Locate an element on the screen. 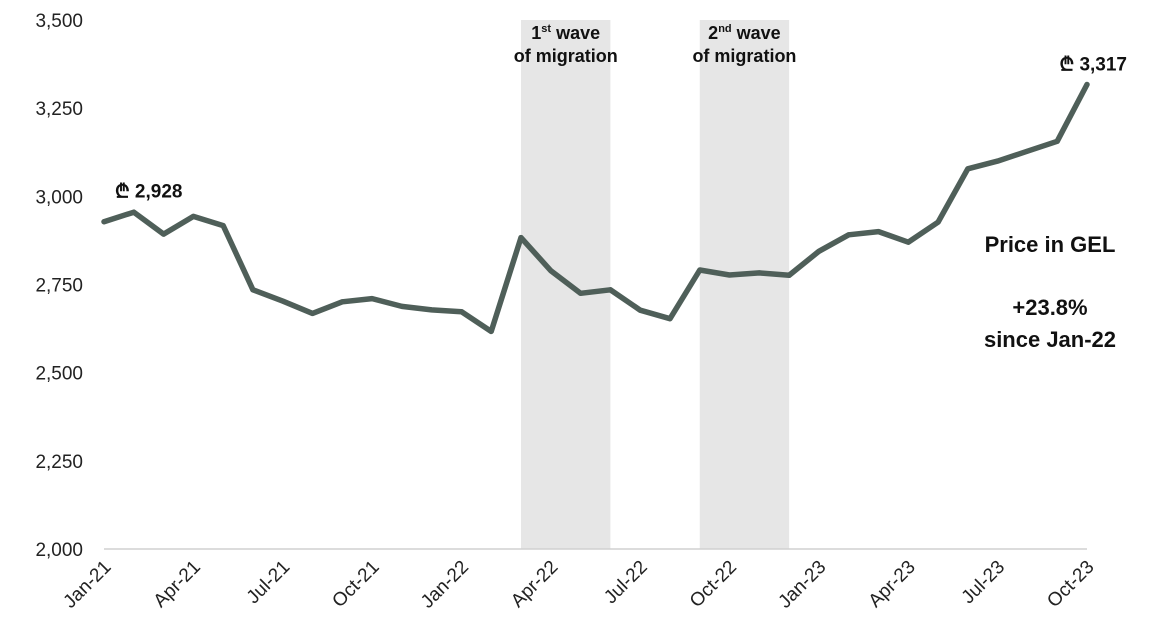 This screenshot has width=1156, height=627. x-tick-label: Apr-22 is located at coordinates (534, 584).